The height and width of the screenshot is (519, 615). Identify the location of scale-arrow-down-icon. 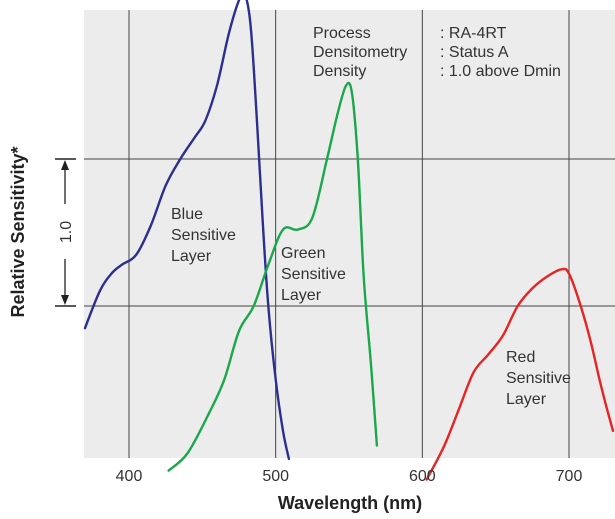
(65, 300).